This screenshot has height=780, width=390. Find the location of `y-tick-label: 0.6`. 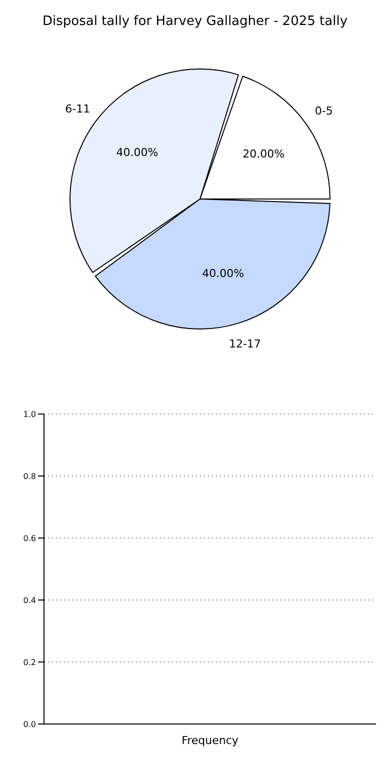

y-tick-label: 0.6 is located at coordinates (29, 538).